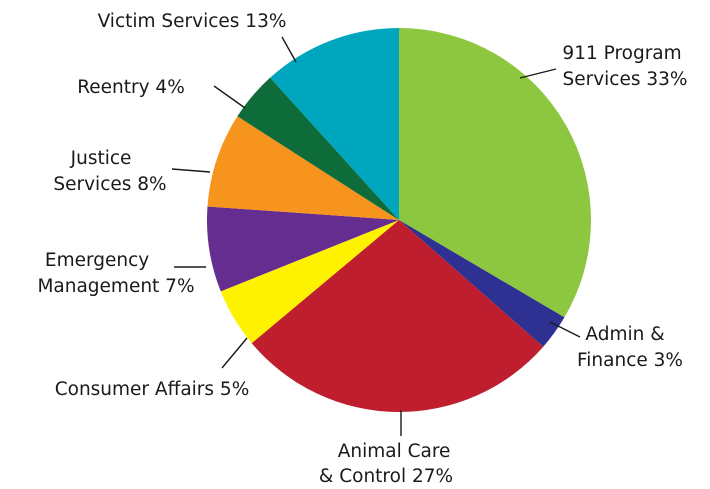  What do you see at coordinates (538, 73) in the screenshot?
I see `leader-911-program-services` at bounding box center [538, 73].